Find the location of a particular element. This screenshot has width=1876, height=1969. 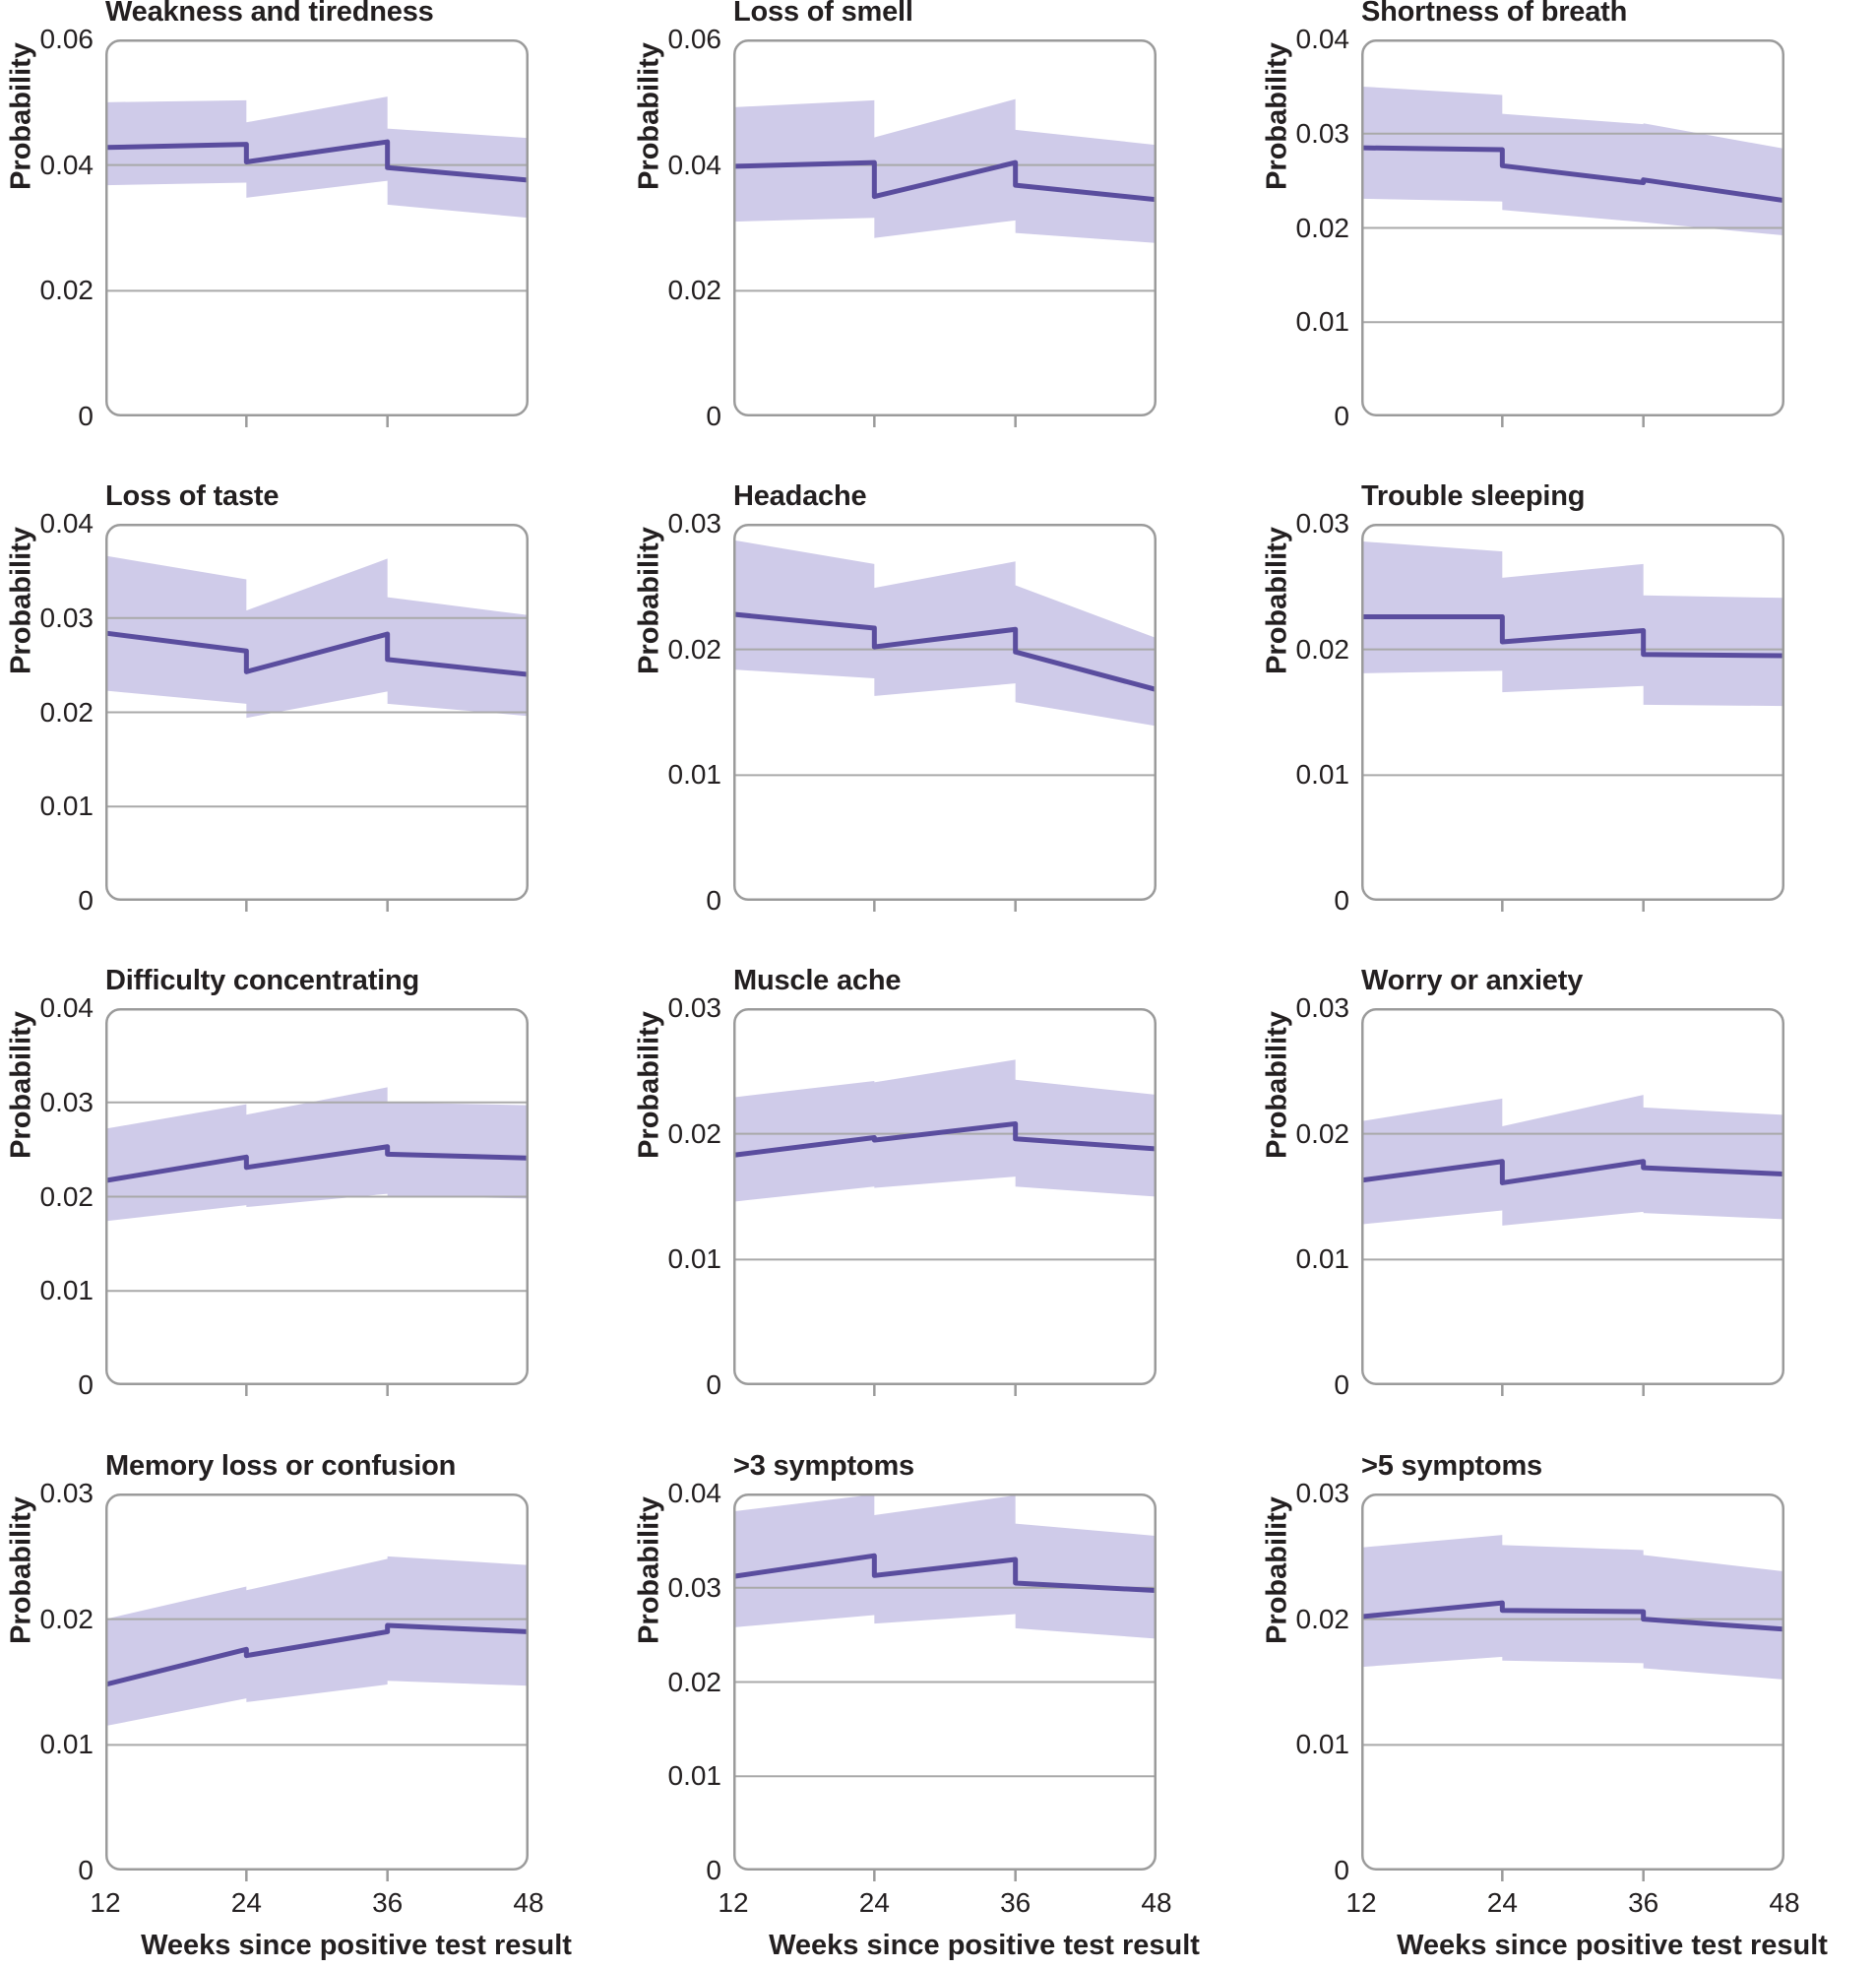

panel-title: Muscle ache is located at coordinates (817, 980).